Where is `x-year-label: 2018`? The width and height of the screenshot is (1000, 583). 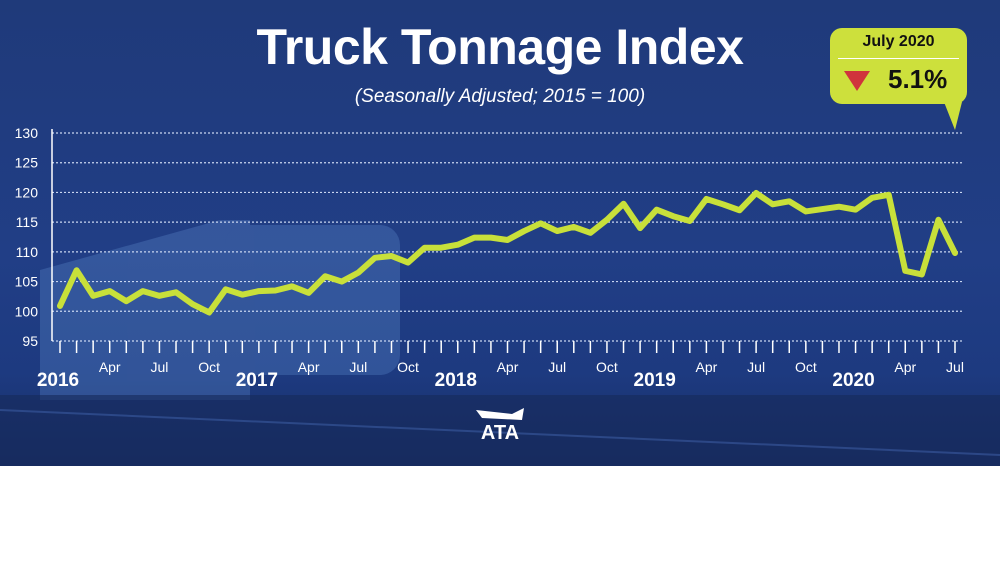 x-year-label: 2018 is located at coordinates (456, 380).